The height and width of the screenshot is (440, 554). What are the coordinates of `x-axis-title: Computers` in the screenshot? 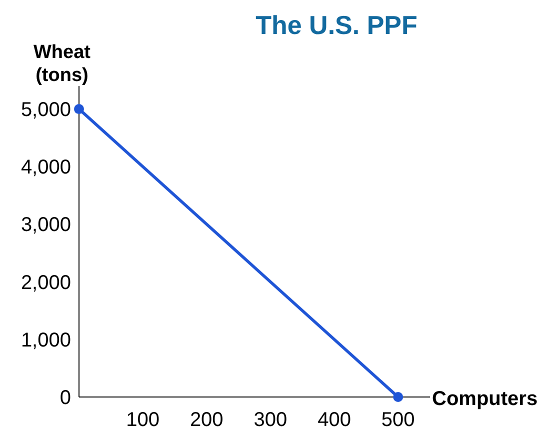 It's located at (485, 399).